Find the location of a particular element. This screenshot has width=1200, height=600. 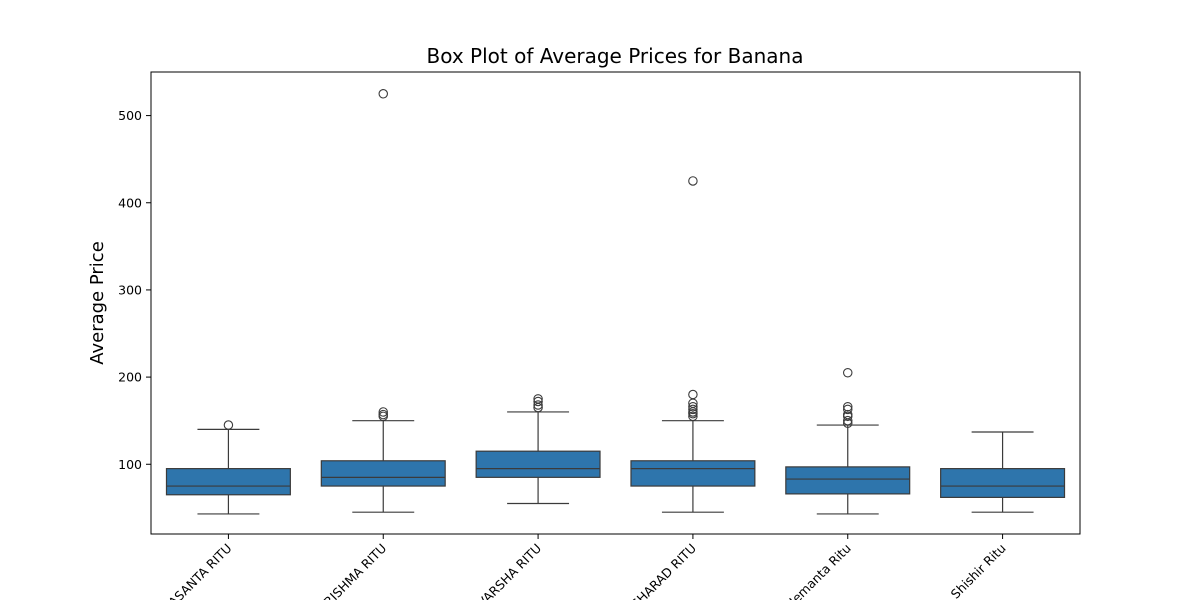

box-group: SHARAD RITU is located at coordinates (692, 388).